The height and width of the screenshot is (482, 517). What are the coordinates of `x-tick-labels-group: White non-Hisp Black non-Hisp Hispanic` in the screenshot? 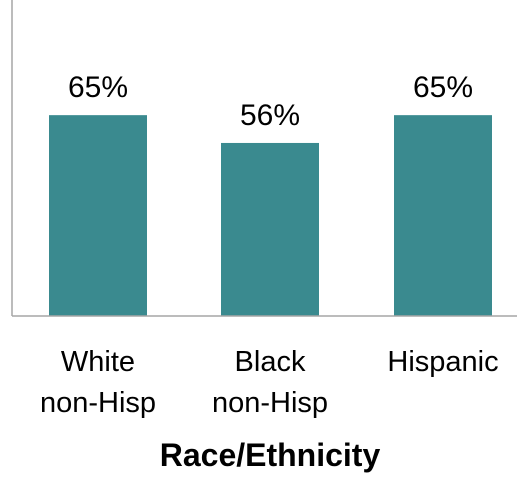 It's located at (269, 382).